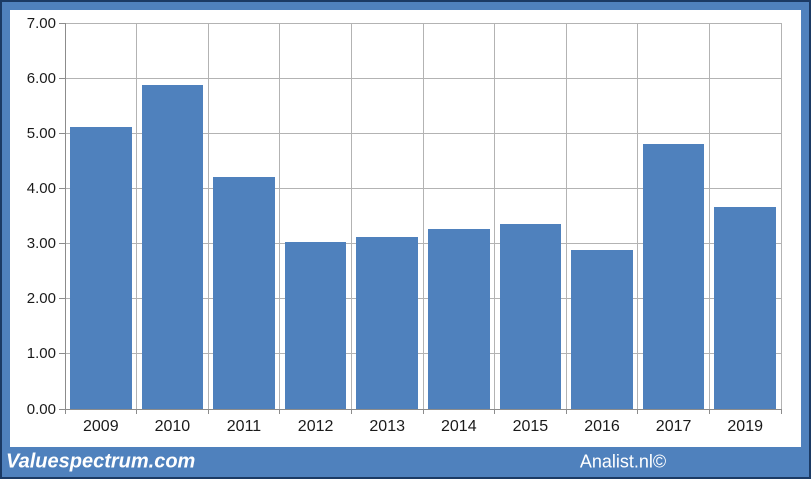 The image size is (811, 479). I want to click on bar-2009, so click(101, 267).